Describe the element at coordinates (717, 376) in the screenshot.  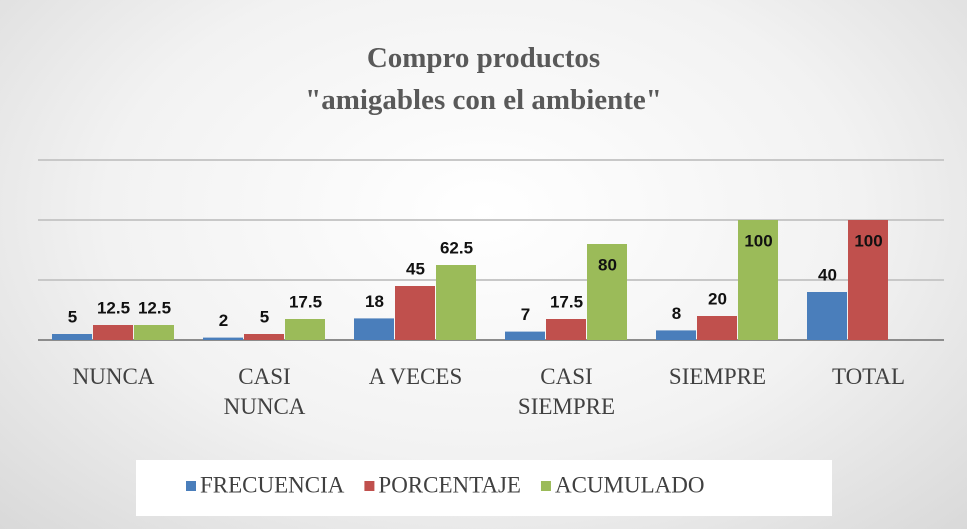
I see `x-tick-label: SIEMPRE` at that location.